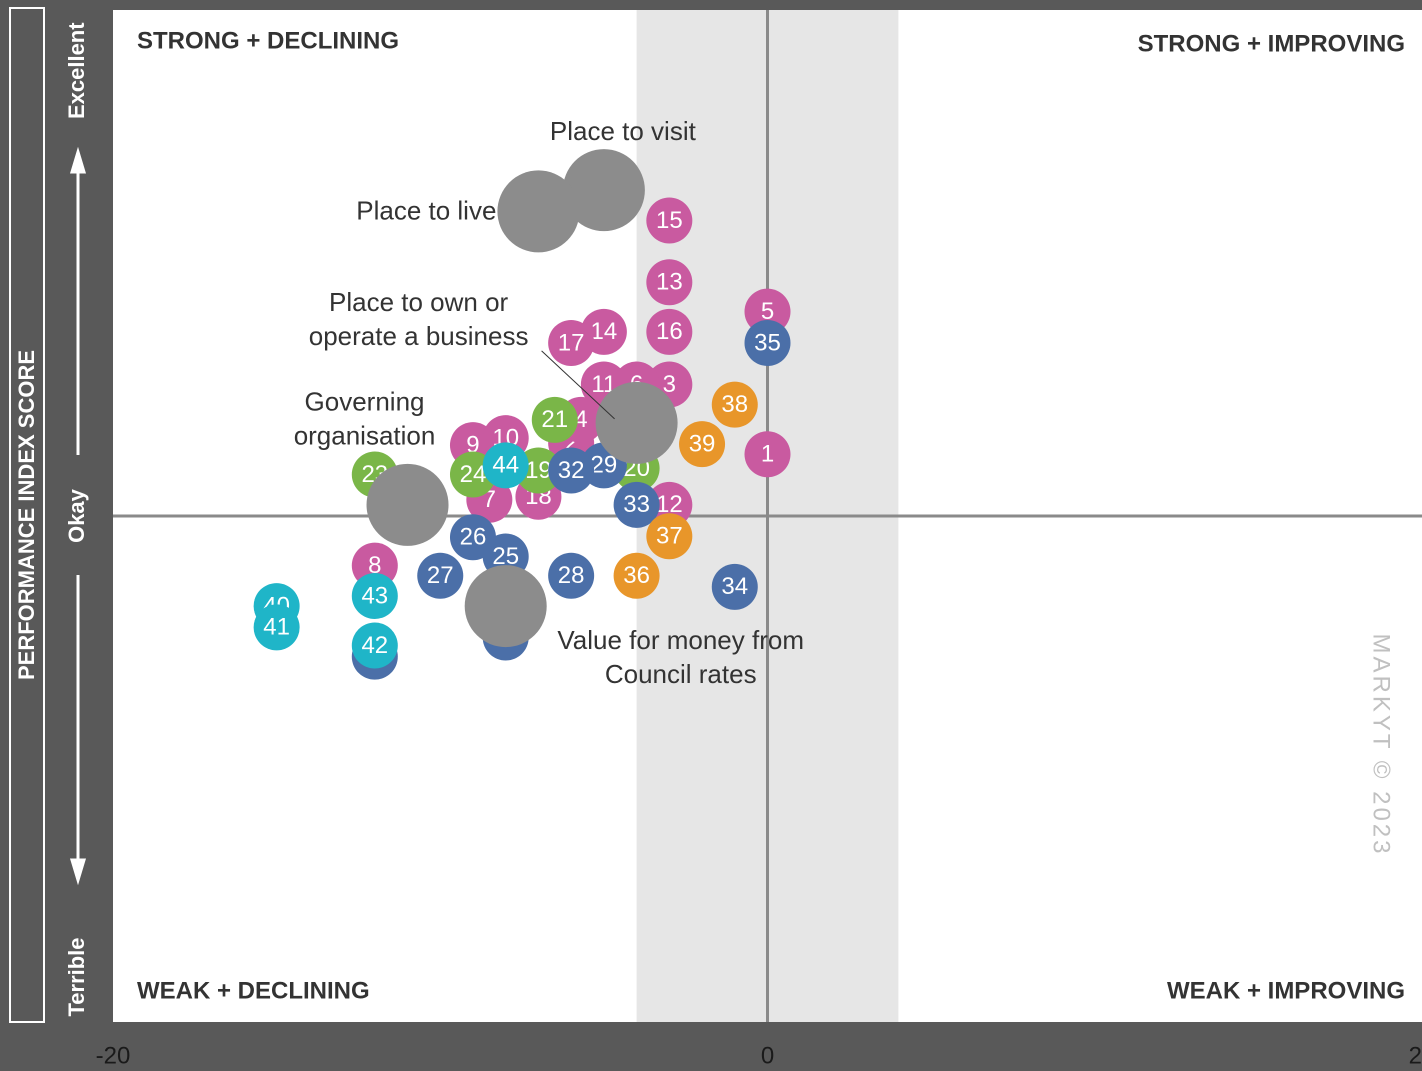 This screenshot has width=1422, height=1071. I want to click on driver-label: Place to visit, so click(623, 131).